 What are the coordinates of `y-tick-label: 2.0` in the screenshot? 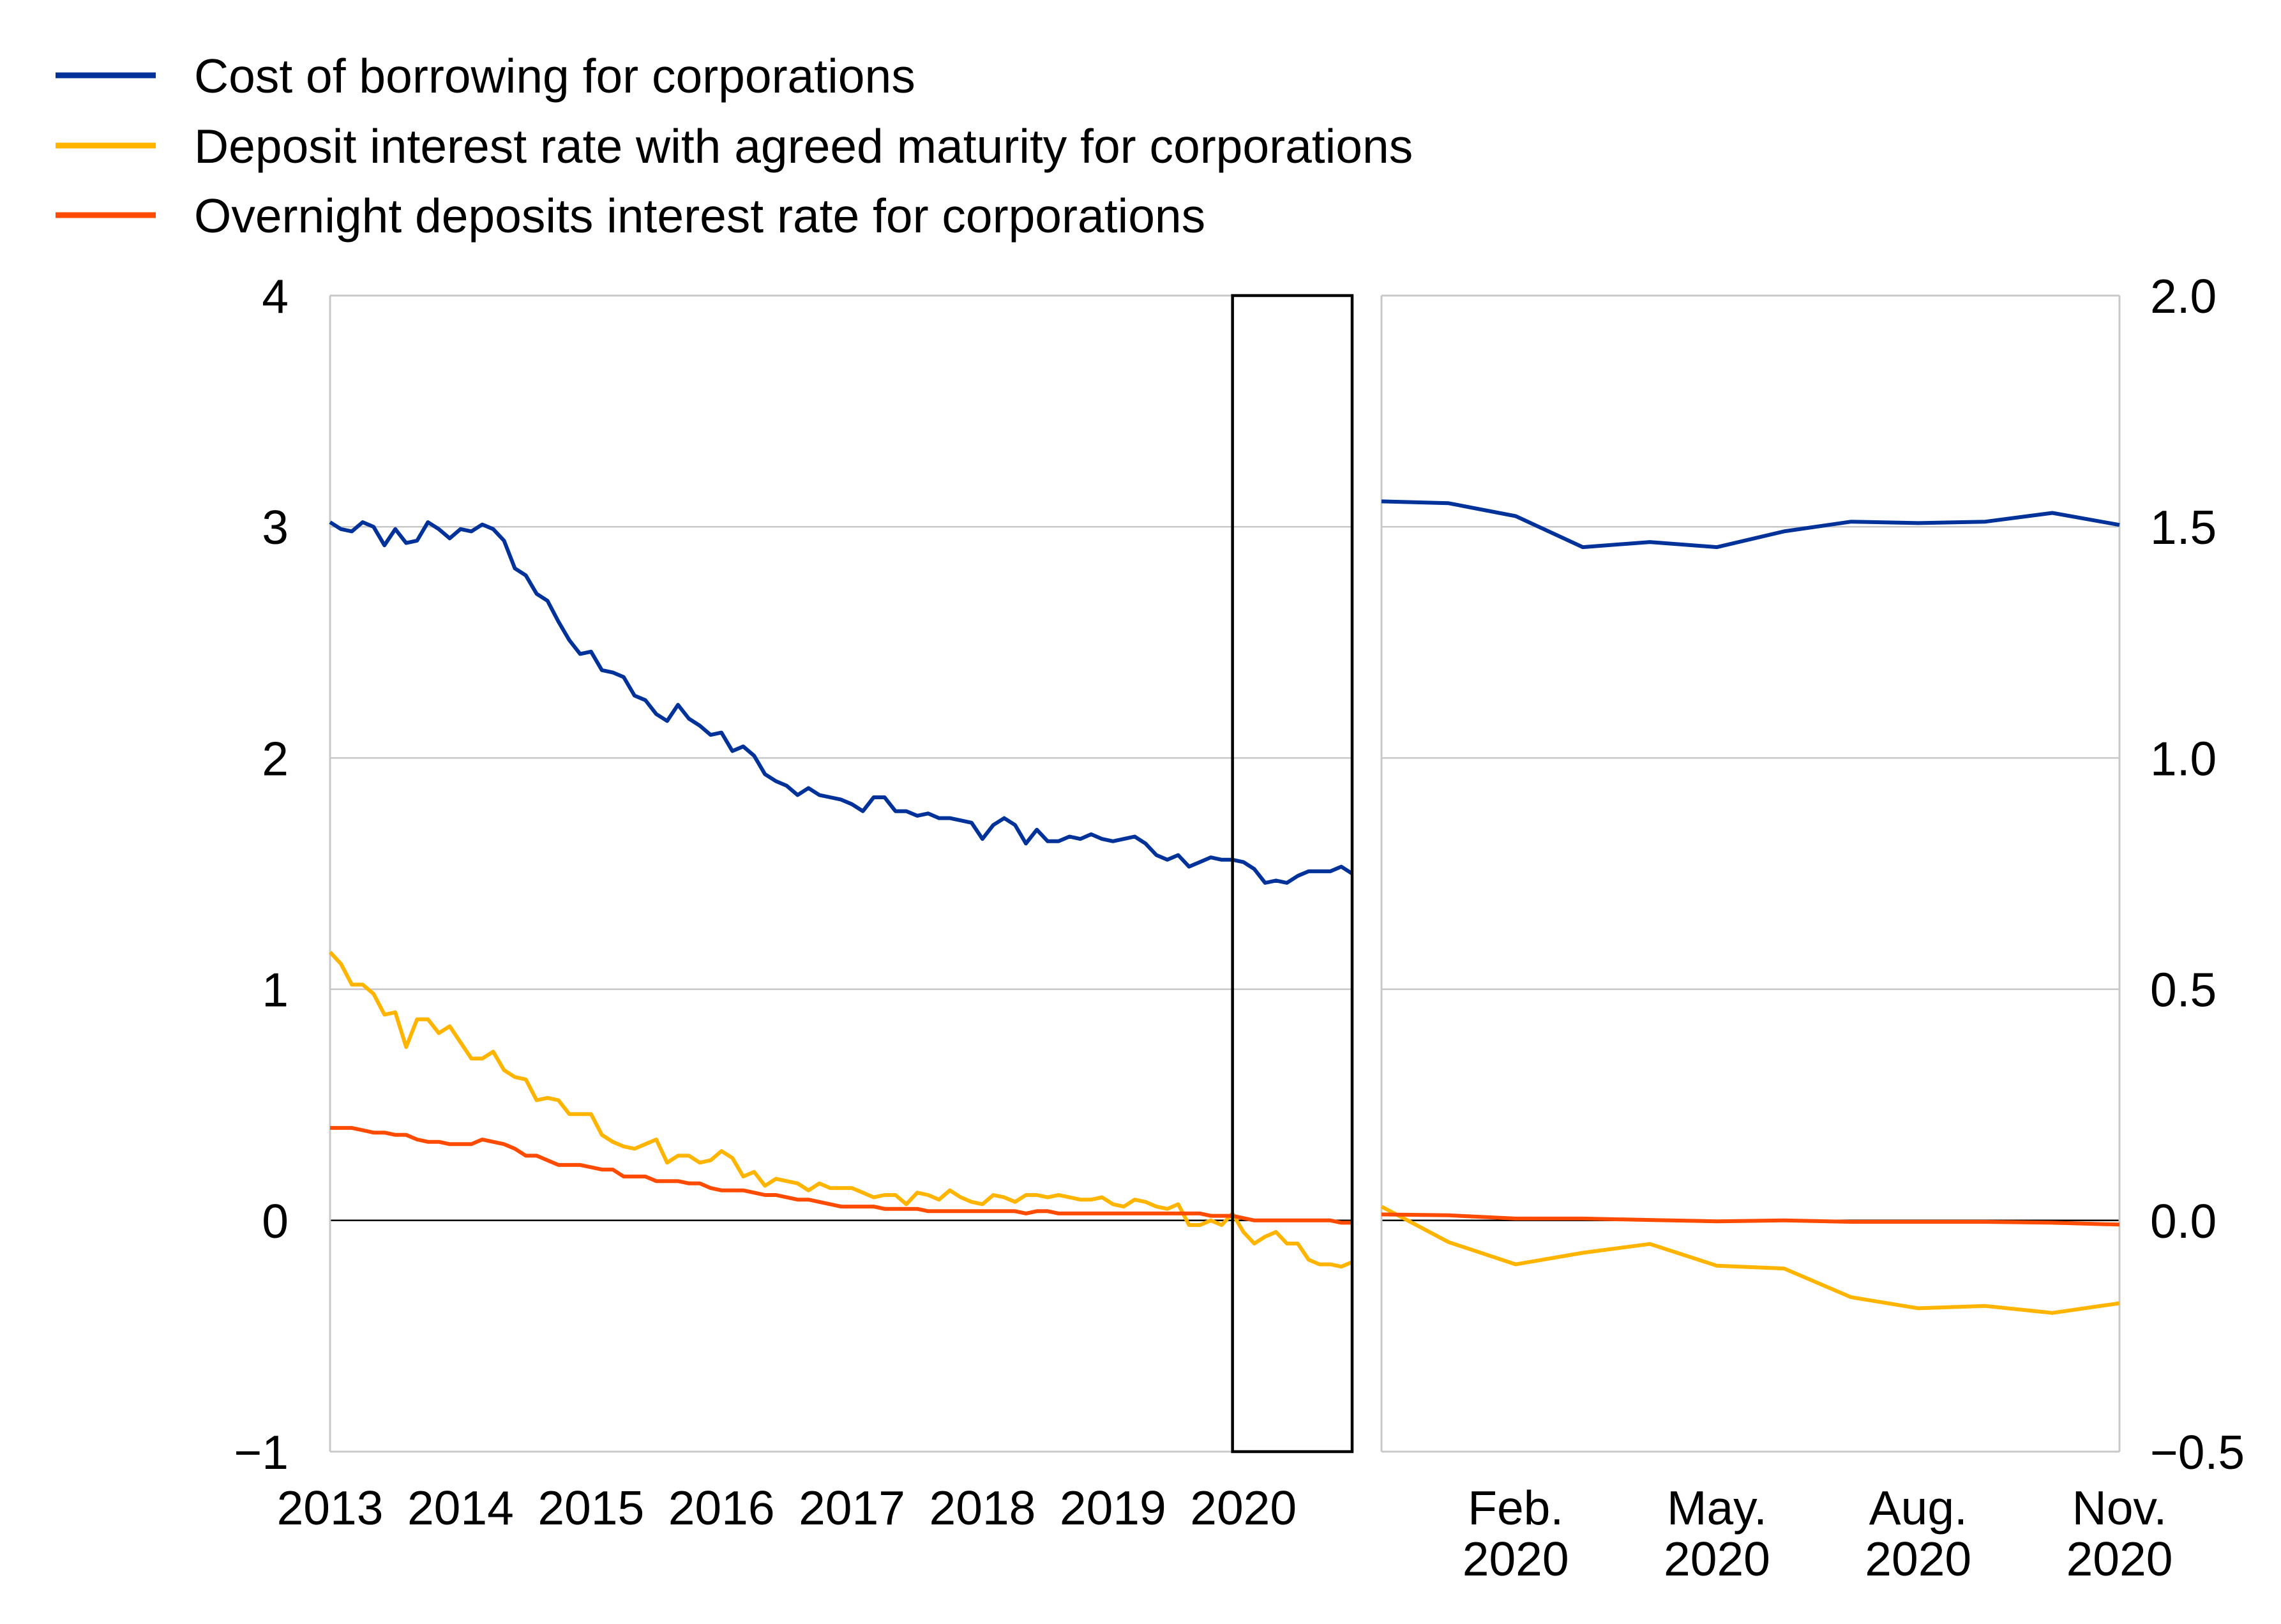 It's located at (2183, 296).